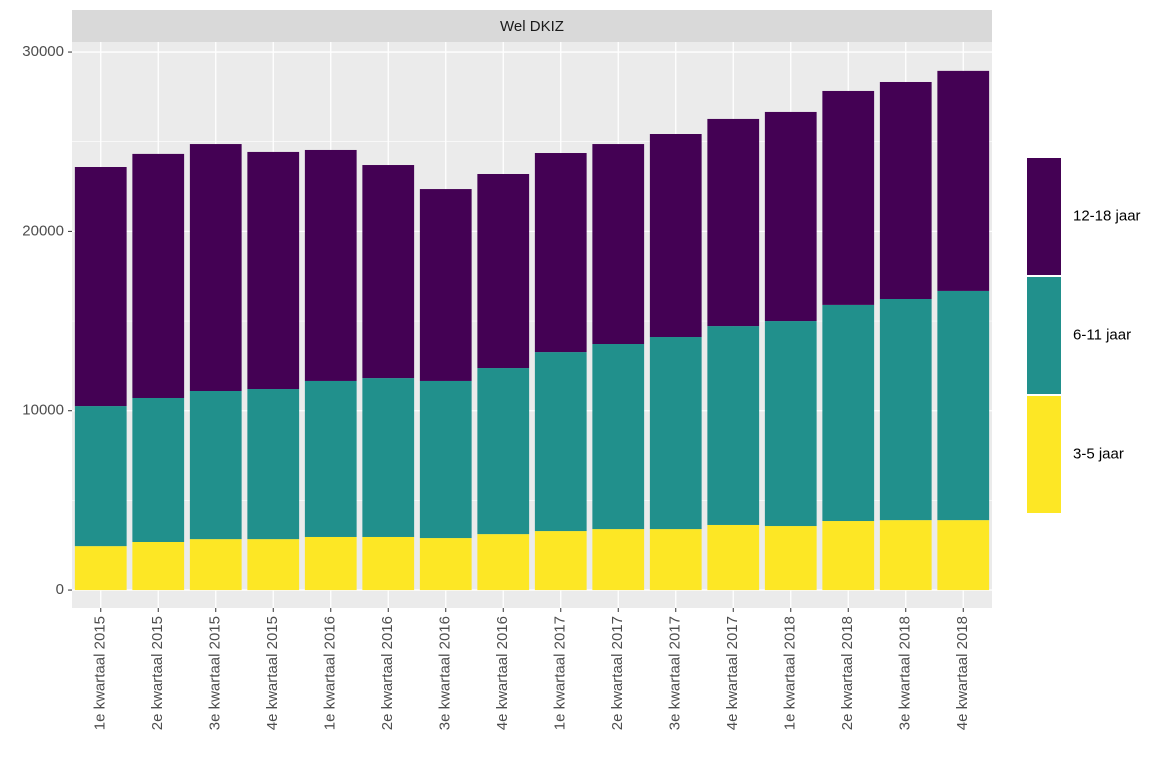  I want to click on legend-label: 12-18 jaar, so click(1107, 215).